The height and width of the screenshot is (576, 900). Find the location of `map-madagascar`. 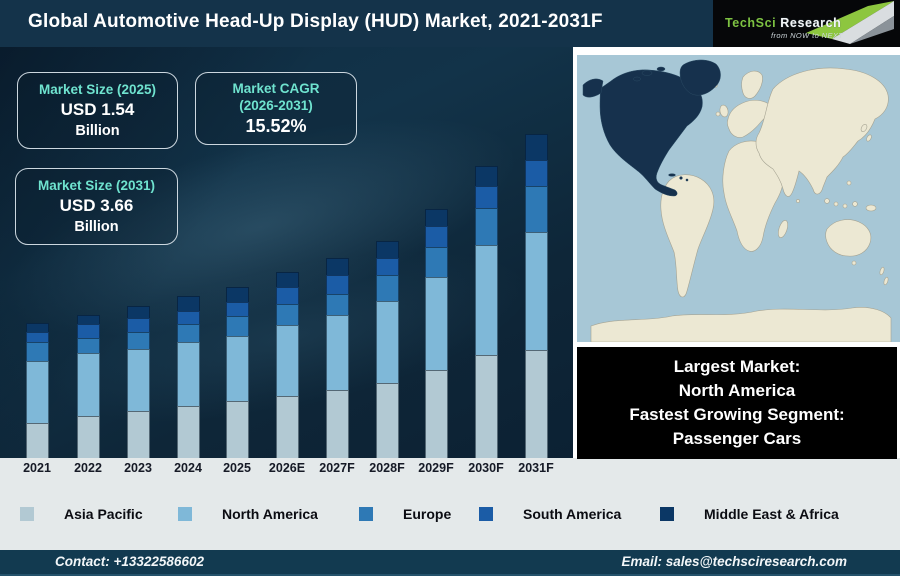

map-madagascar is located at coordinates (783, 229).